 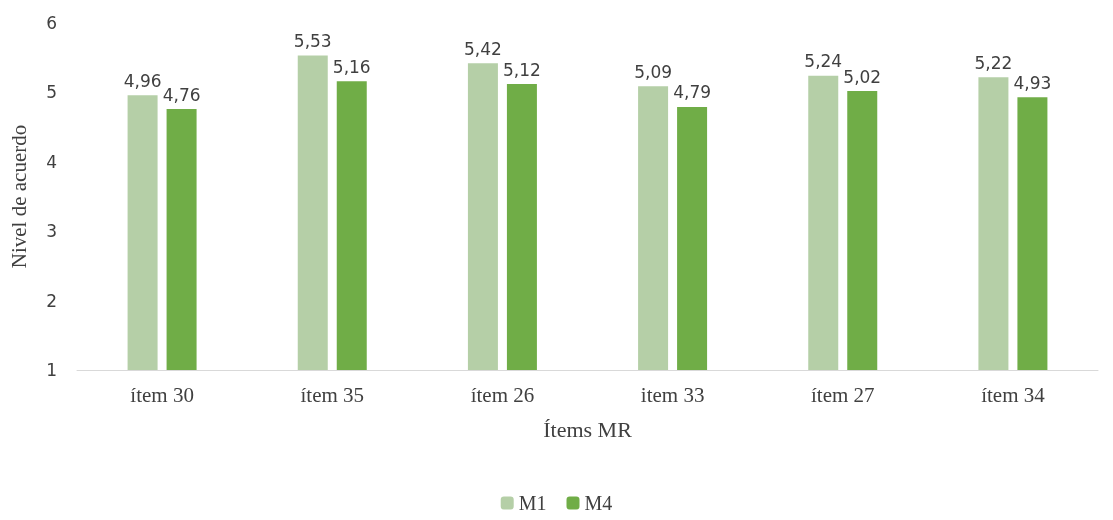 I want to click on x-axis-title: Ítems MR, so click(x=588, y=429).